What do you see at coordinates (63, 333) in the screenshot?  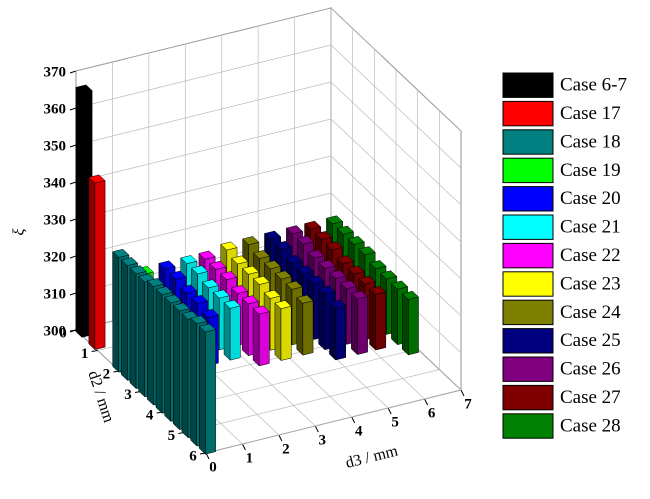 I see `z-tick-label: 0` at bounding box center [63, 333].